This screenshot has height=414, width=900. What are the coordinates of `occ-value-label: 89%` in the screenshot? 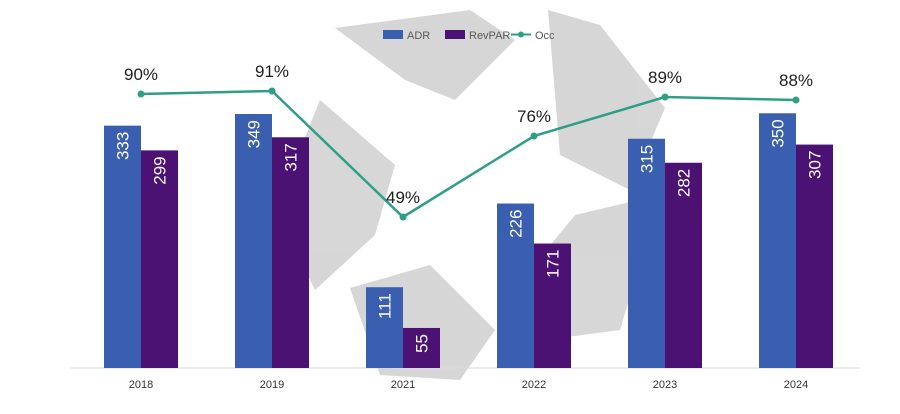 It's located at (665, 77).